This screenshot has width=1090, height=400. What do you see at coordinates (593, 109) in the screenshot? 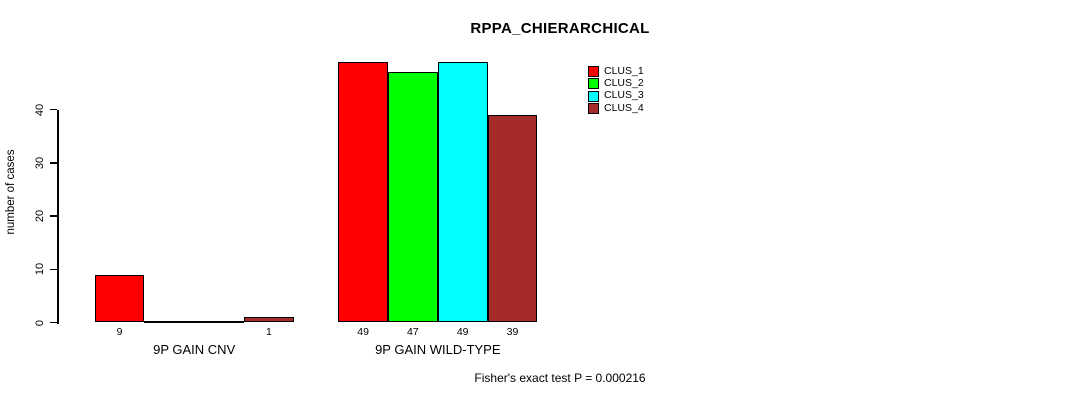
I see `legend-swatch-clus4` at bounding box center [593, 109].